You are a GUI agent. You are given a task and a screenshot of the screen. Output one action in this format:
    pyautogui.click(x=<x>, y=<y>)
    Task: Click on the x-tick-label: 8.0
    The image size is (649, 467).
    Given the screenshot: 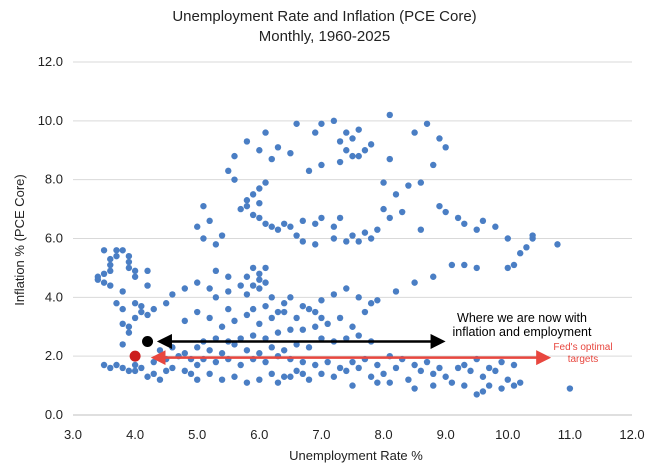 What is the action you would take?
    pyautogui.click(x=384, y=434)
    